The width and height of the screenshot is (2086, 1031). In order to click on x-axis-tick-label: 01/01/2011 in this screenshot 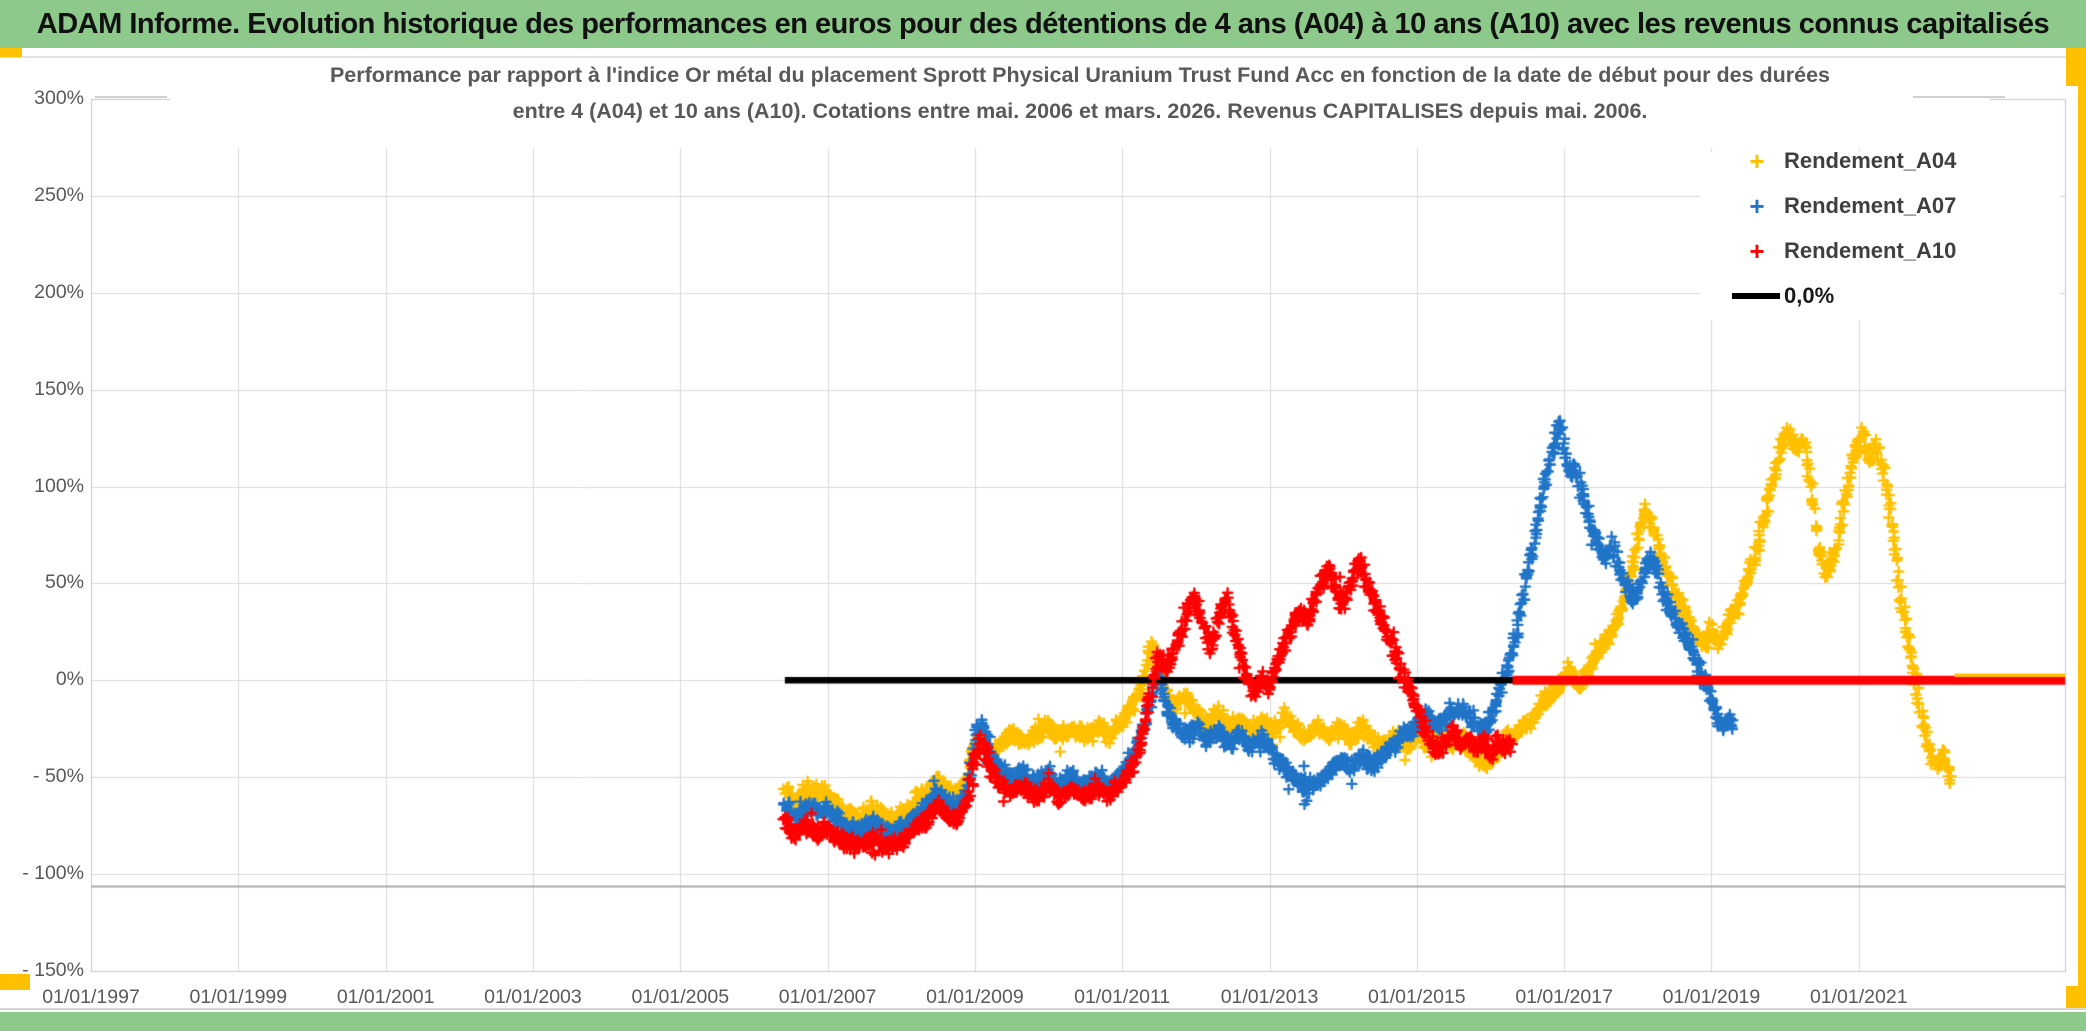, I will do `click(1122, 997)`.